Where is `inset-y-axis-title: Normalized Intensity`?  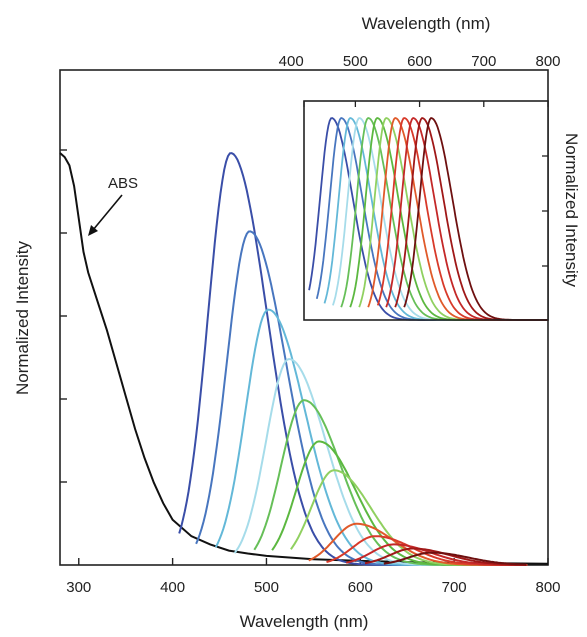
inset-y-axis-title: Normalized Intensity is located at coordinates (571, 210).